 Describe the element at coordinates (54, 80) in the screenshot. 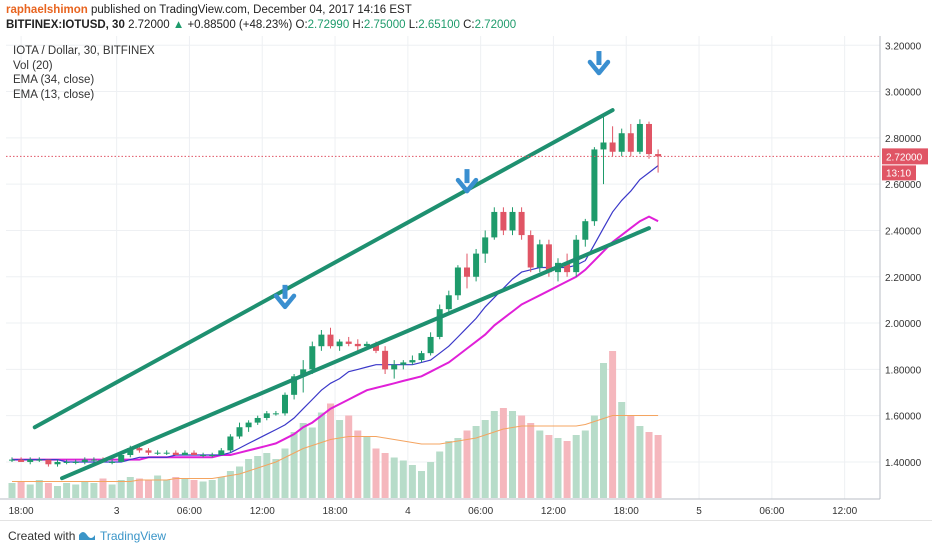

I see `legend-ema34: EMA (34, close)` at that location.